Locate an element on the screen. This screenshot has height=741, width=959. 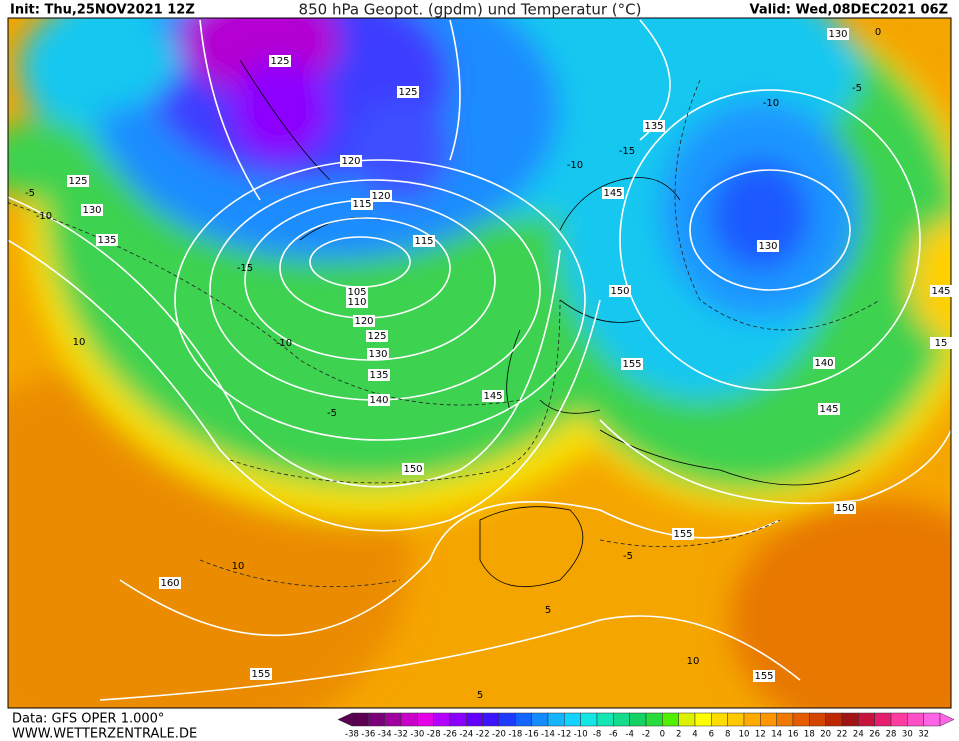
colorbar-label: -16 is located at coordinates (532, 735).